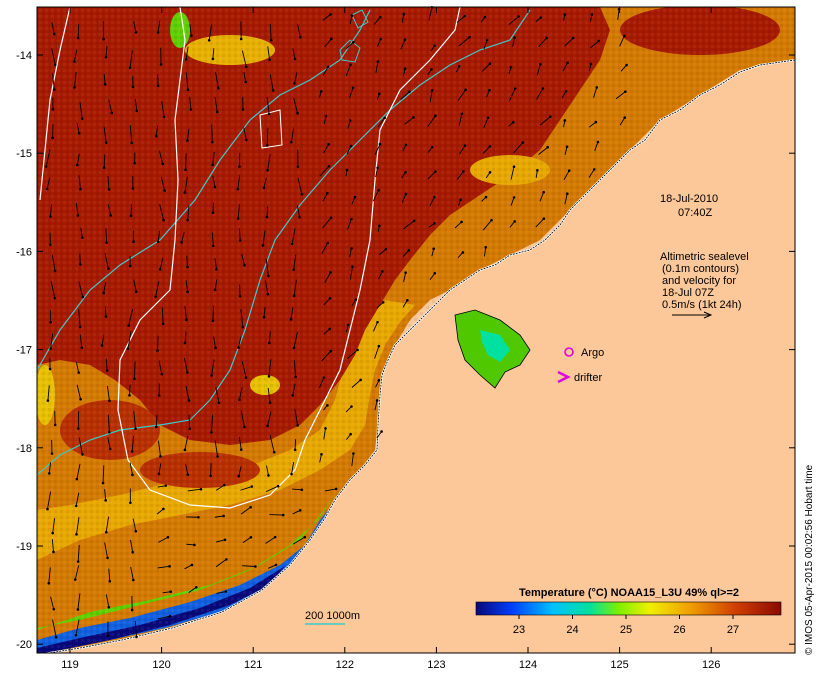  Describe the element at coordinates (55, 104) in the screenshot. I see `sealevel-contour` at that location.